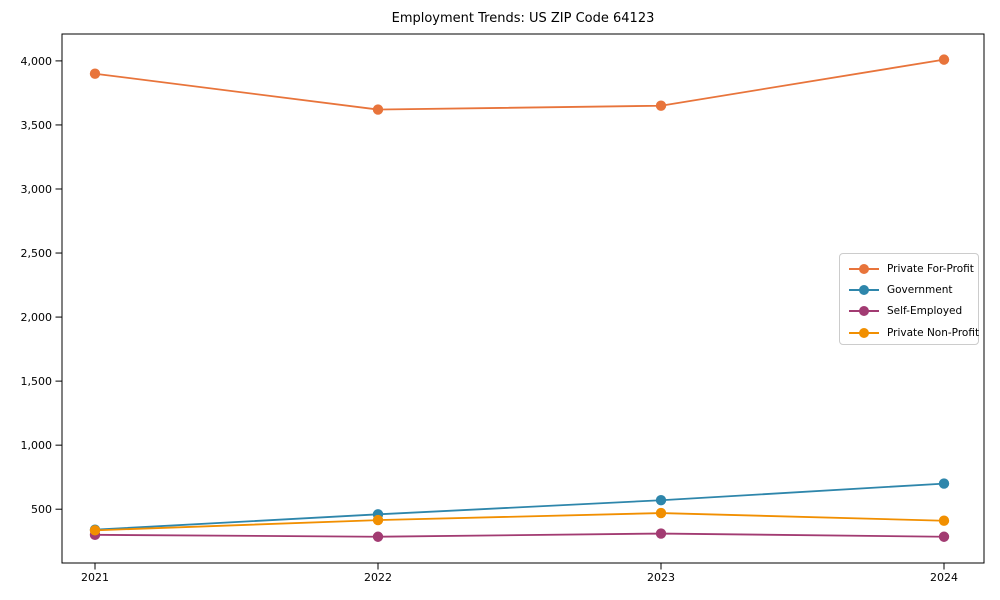 This screenshot has width=1000, height=600. I want to click on y-tick-label: 2,000, so click(37, 317).